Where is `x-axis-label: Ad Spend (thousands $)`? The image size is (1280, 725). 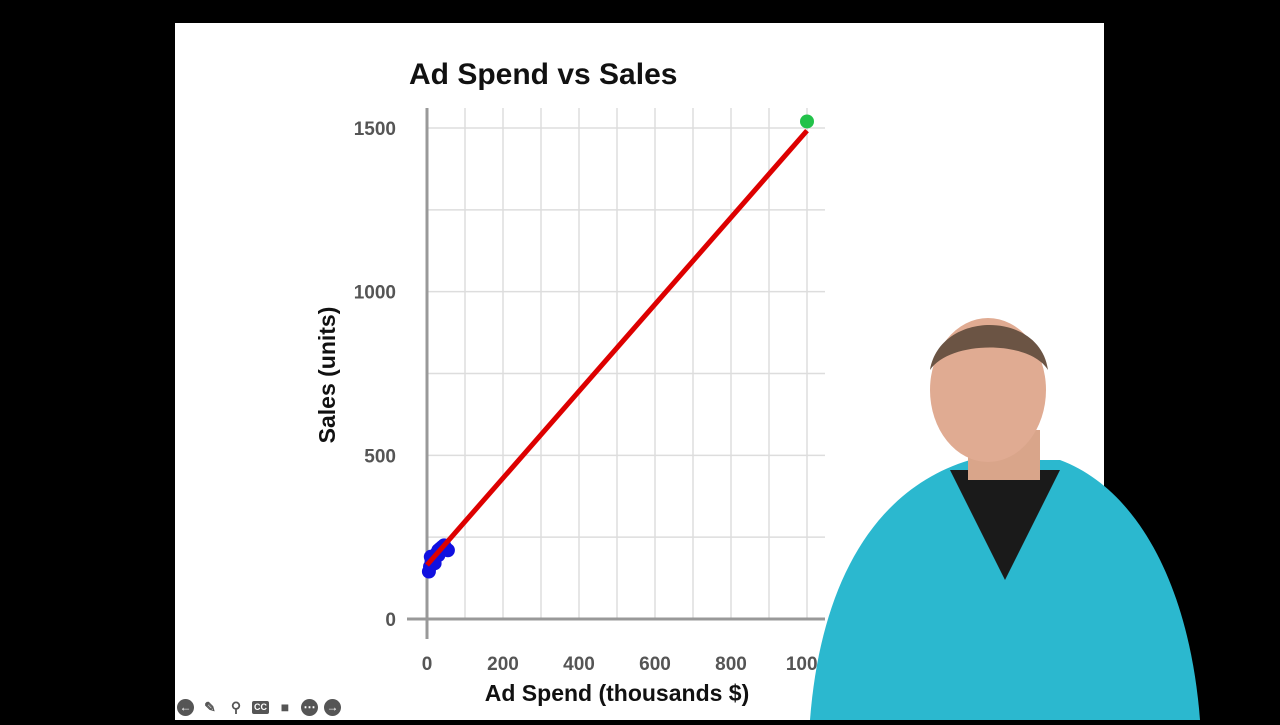
x-axis-label: Ad Spend (thousands $) is located at coordinates (617, 693).